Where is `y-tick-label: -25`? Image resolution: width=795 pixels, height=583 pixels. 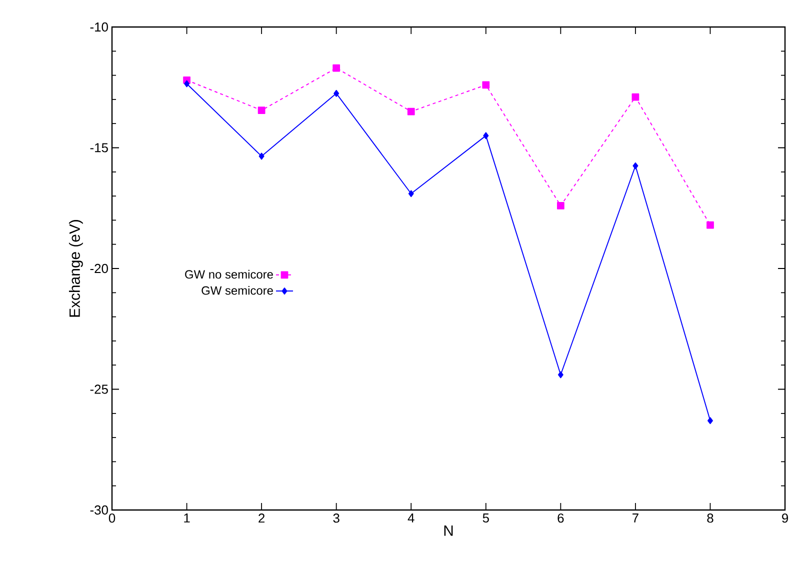 y-tick-label: -25 is located at coordinates (99, 389).